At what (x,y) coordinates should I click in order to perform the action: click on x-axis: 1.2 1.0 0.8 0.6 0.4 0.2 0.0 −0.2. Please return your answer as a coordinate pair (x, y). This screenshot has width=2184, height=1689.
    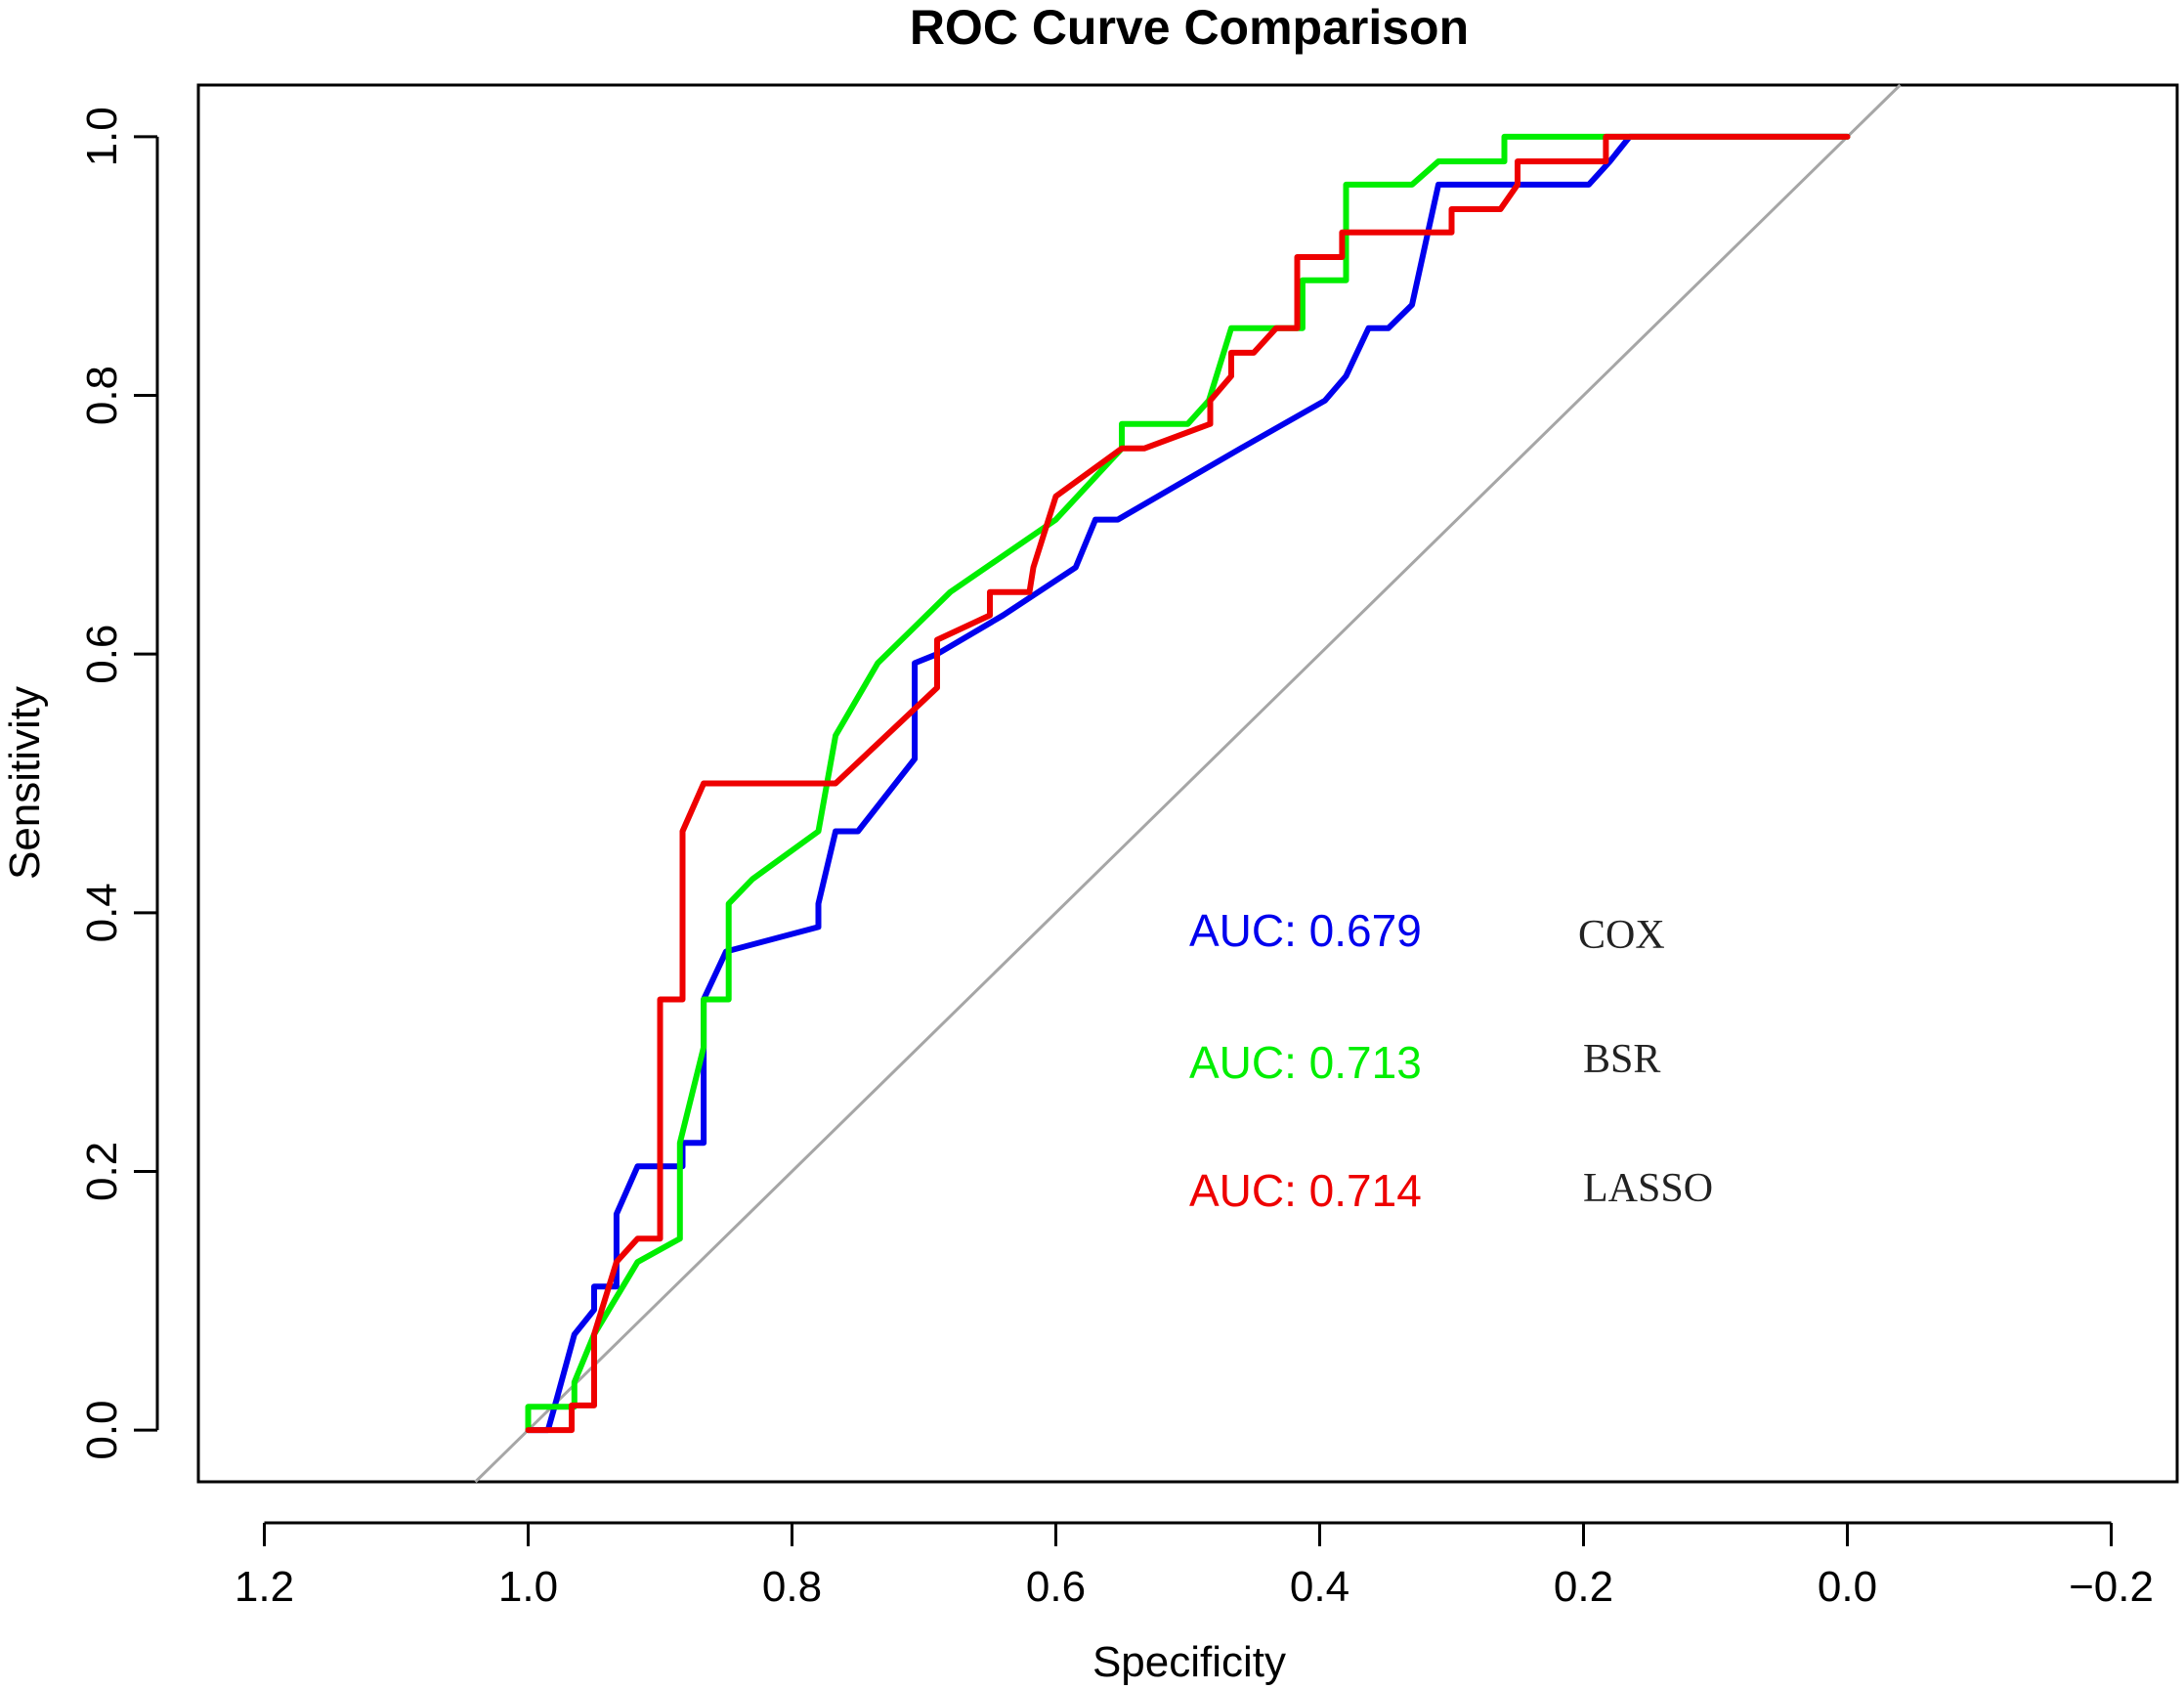
    Looking at the image, I should click on (1194, 1566).